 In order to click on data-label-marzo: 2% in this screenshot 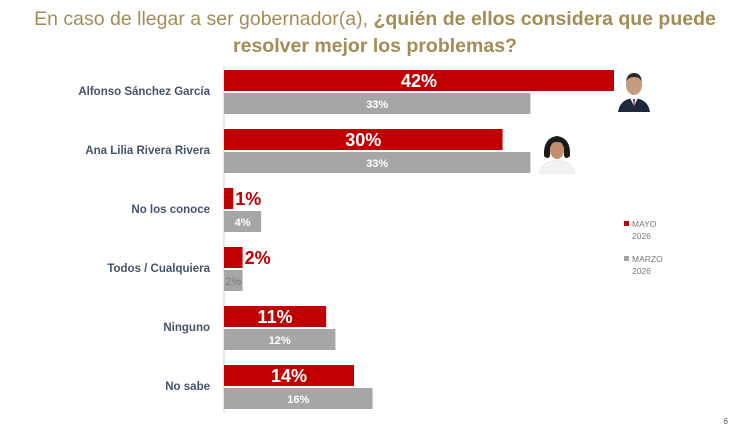, I will do `click(233, 282)`.